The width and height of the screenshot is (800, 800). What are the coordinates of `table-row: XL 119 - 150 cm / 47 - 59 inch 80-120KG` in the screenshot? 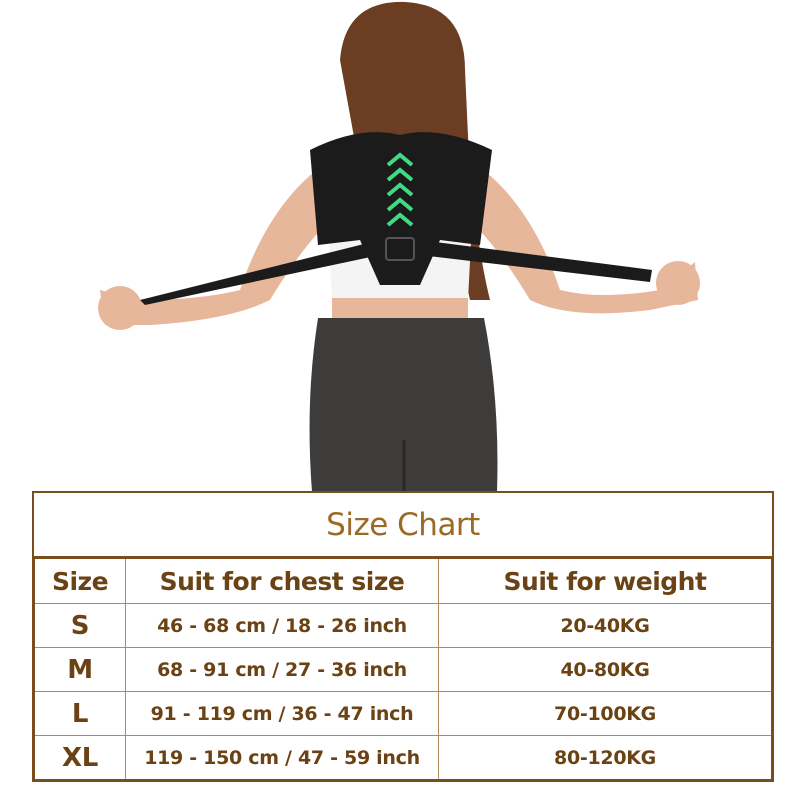 It's located at (403, 758).